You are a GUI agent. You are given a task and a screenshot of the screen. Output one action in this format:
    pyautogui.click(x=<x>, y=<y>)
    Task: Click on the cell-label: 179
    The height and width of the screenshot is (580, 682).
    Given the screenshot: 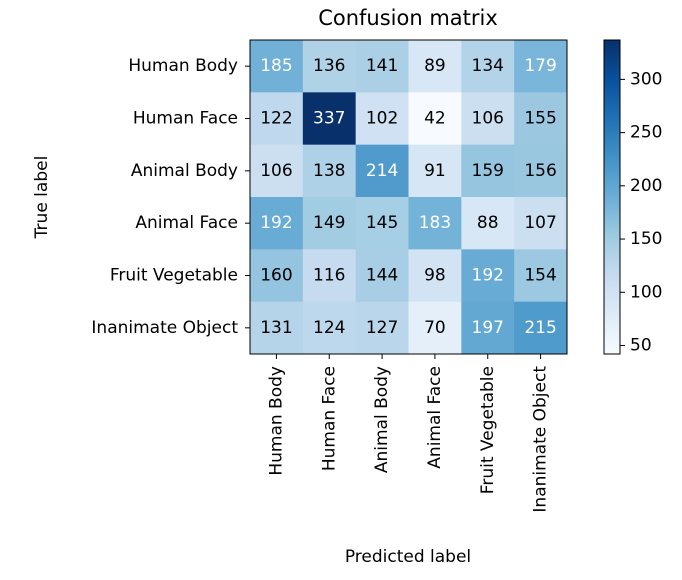 What is the action you would take?
    pyautogui.click(x=540, y=66)
    